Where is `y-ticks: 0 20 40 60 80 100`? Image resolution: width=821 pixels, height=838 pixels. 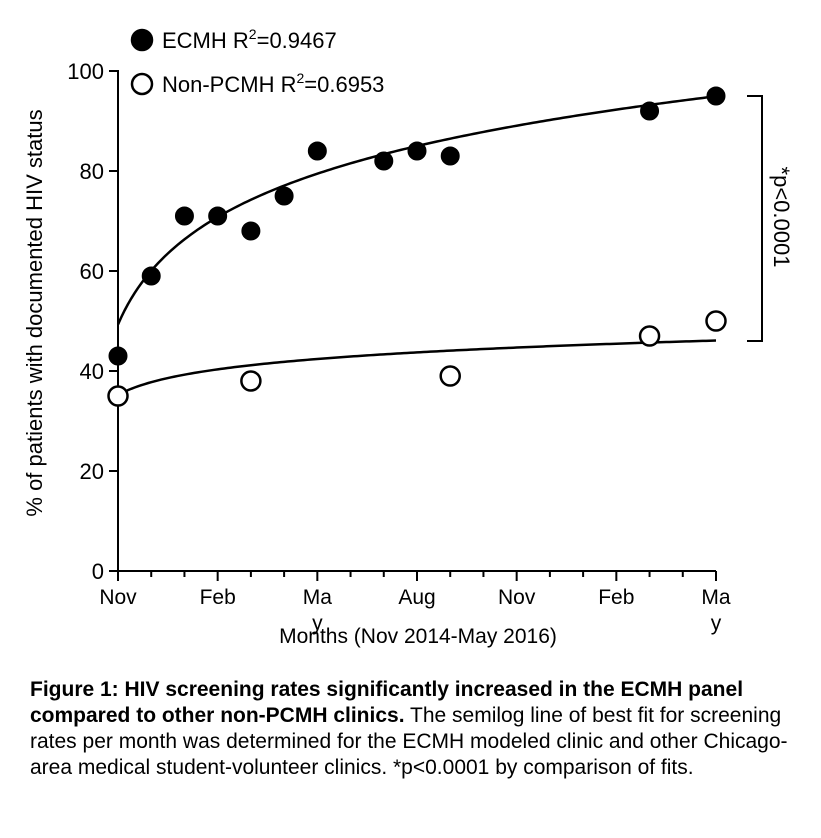 y-ticks: 0 20 40 60 80 100 is located at coordinates (92, 321).